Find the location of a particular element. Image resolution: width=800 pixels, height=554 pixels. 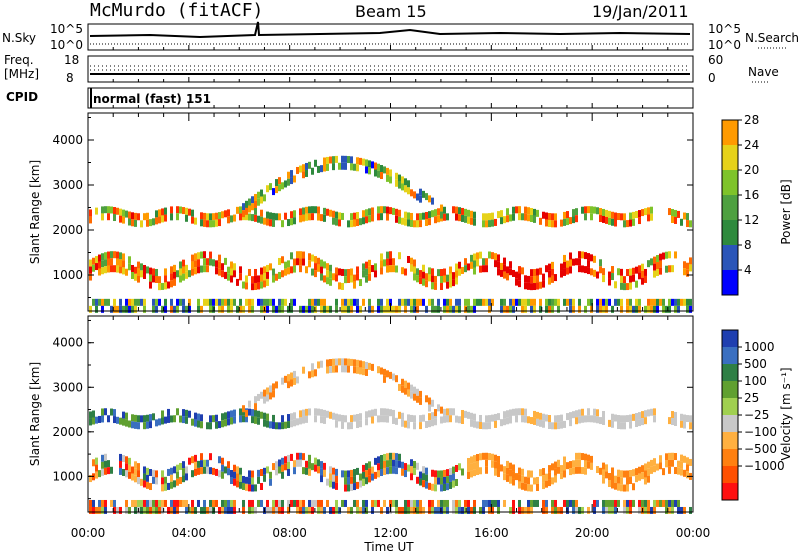

x-tick-label: 04:00 is located at coordinates (189, 533).